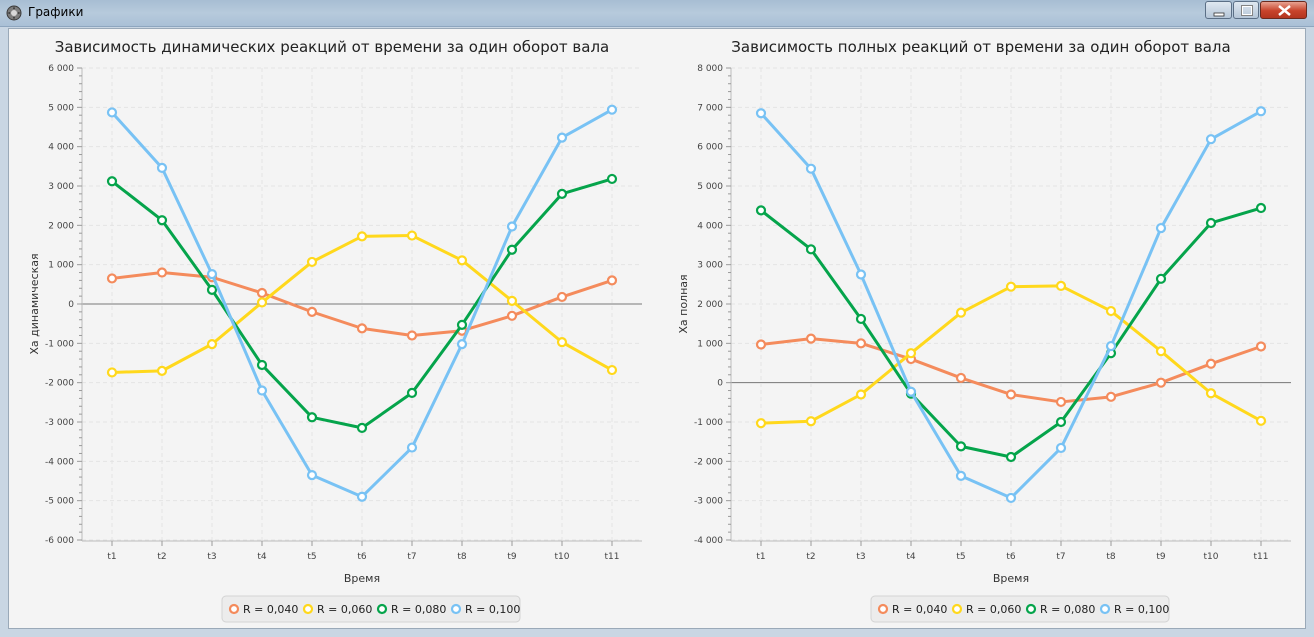 The width and height of the screenshot is (1314, 637). I want to click on legend: R = 0,040 R = 0,060 R = 0,080 R = 0,100, so click(371, 609).